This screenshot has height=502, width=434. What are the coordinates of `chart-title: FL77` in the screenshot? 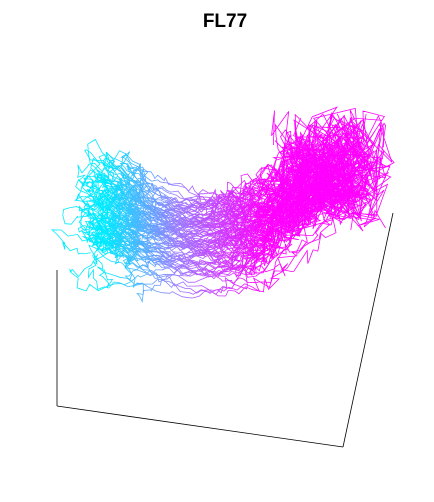 It's located at (225, 21).